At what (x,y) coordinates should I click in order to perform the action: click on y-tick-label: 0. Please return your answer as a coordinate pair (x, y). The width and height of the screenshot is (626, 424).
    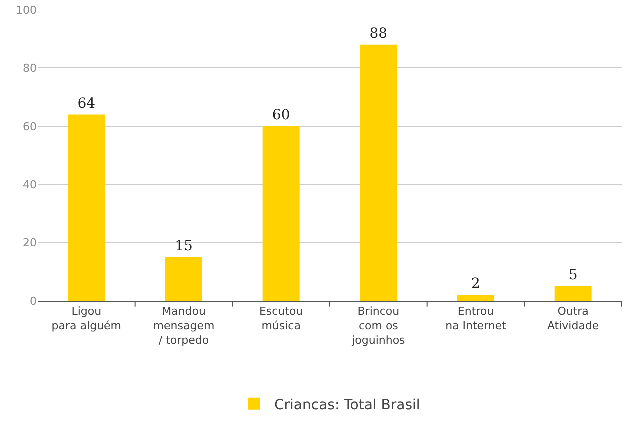
    Looking at the image, I should click on (33, 301).